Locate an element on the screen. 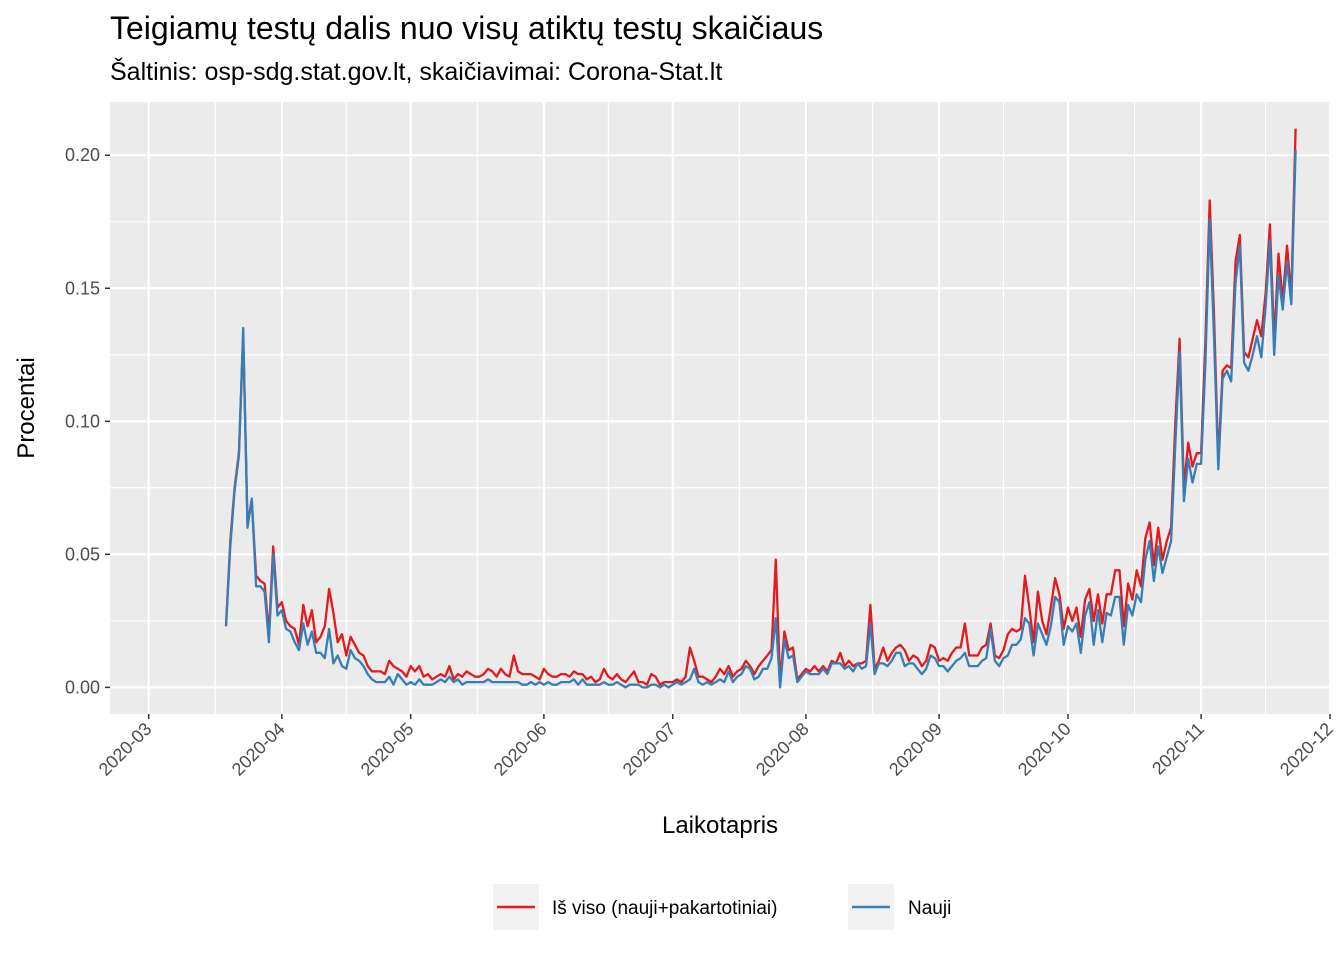 The width and height of the screenshot is (1344, 960). x-tick-label: 2020-10 is located at coordinates (1044, 749).